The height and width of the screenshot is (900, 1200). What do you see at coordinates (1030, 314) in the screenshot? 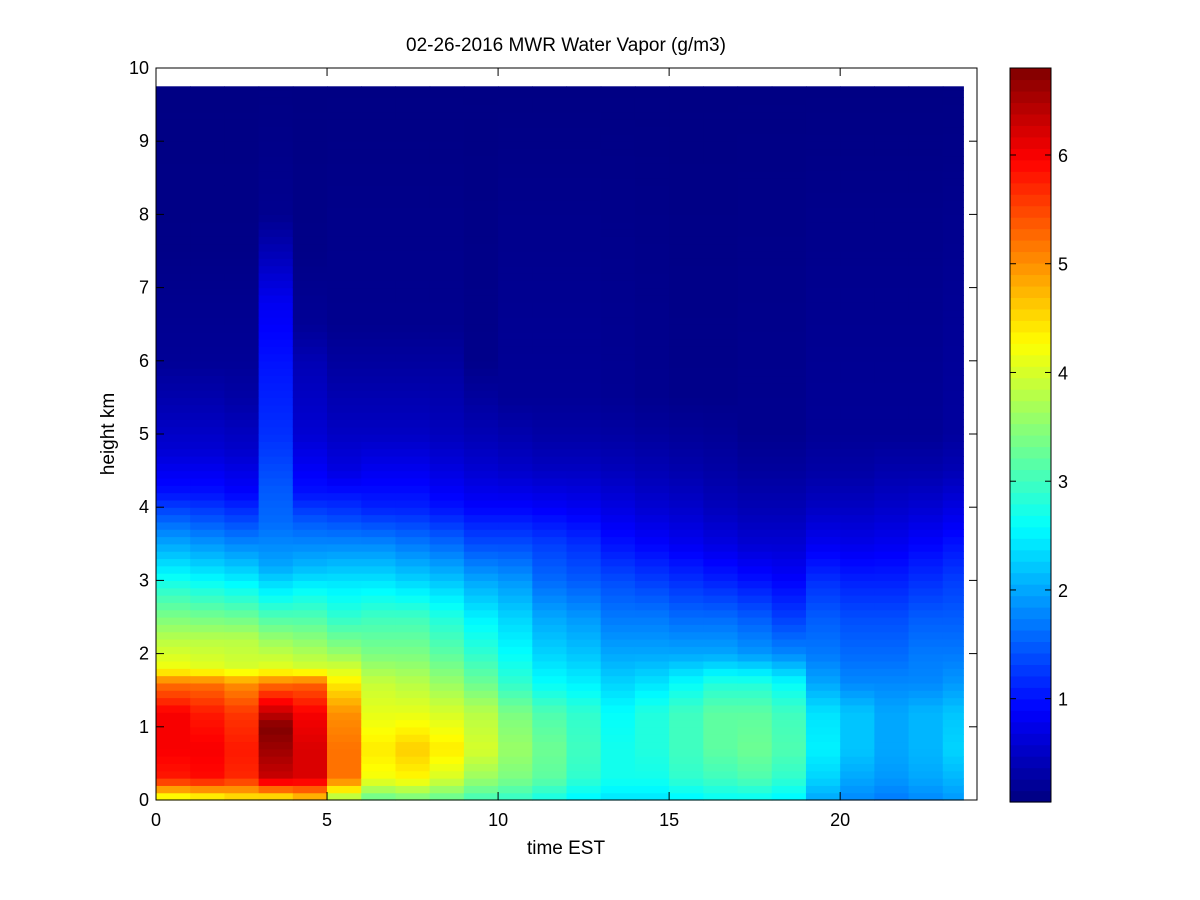
I see `colorbar-step` at bounding box center [1030, 314].